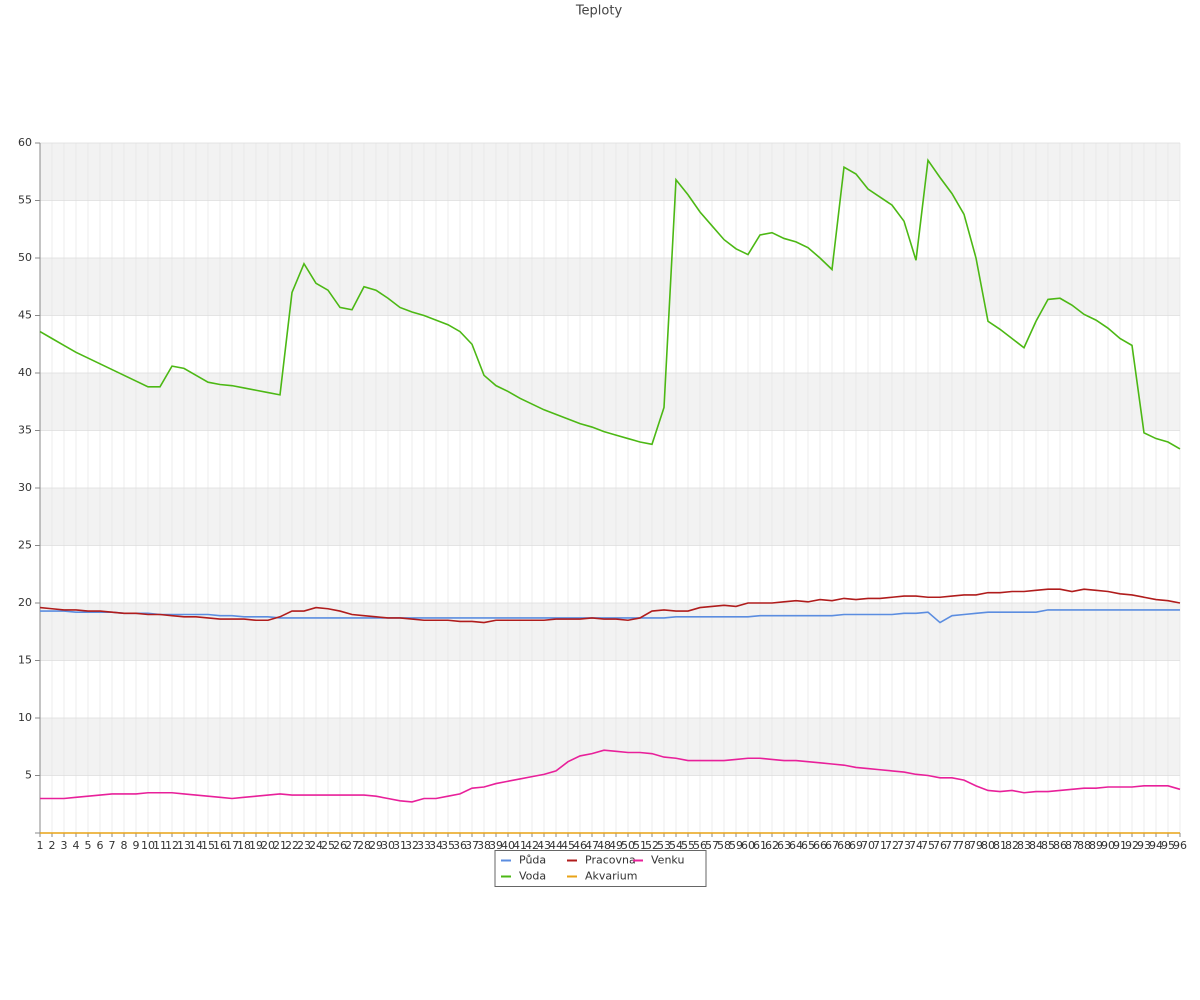  Describe the element at coordinates (220, 845) in the screenshot. I see `x-tick-label: 16` at that location.